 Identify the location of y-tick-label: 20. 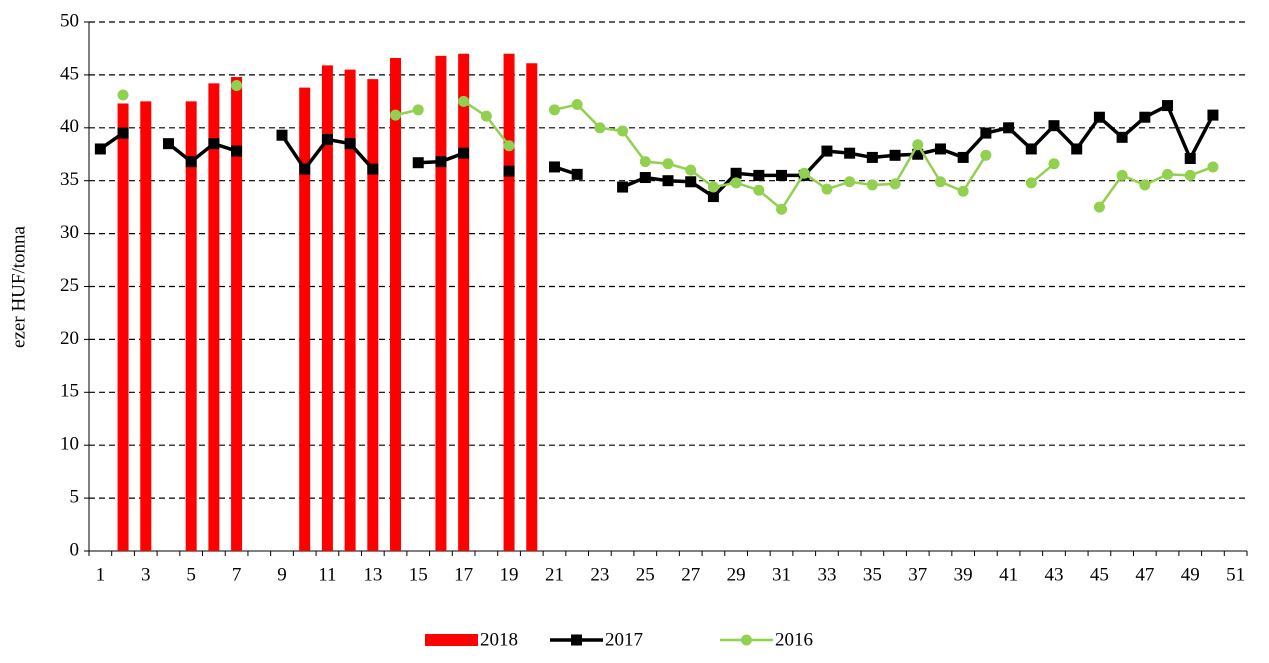
(69, 338).